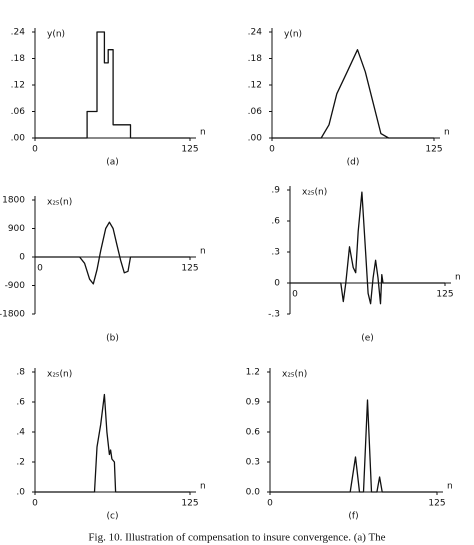 This screenshot has width=474, height=545. I want to click on y-tick-label: 0.9, so click(253, 403).